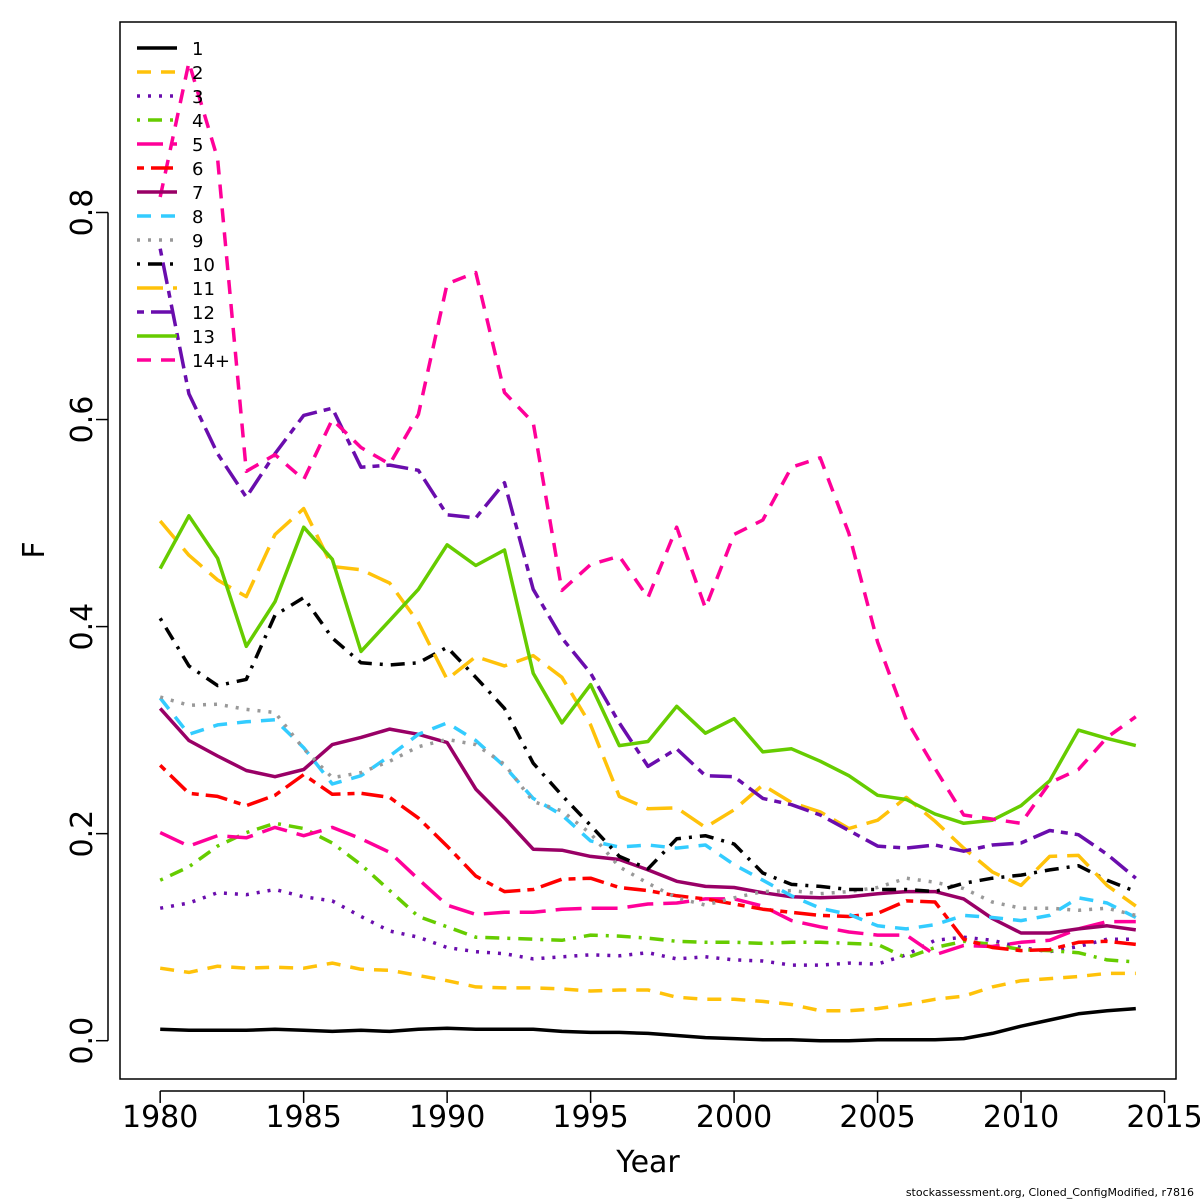  Describe the element at coordinates (82, 420) in the screenshot. I see `y-tick-label: 0.6` at that location.